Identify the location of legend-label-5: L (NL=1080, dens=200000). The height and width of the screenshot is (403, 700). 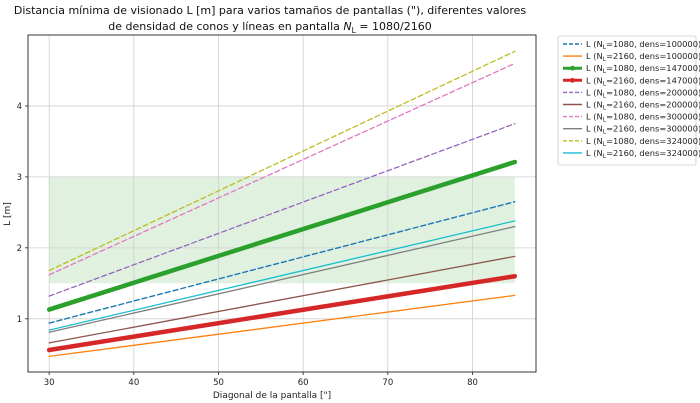
(643, 93).